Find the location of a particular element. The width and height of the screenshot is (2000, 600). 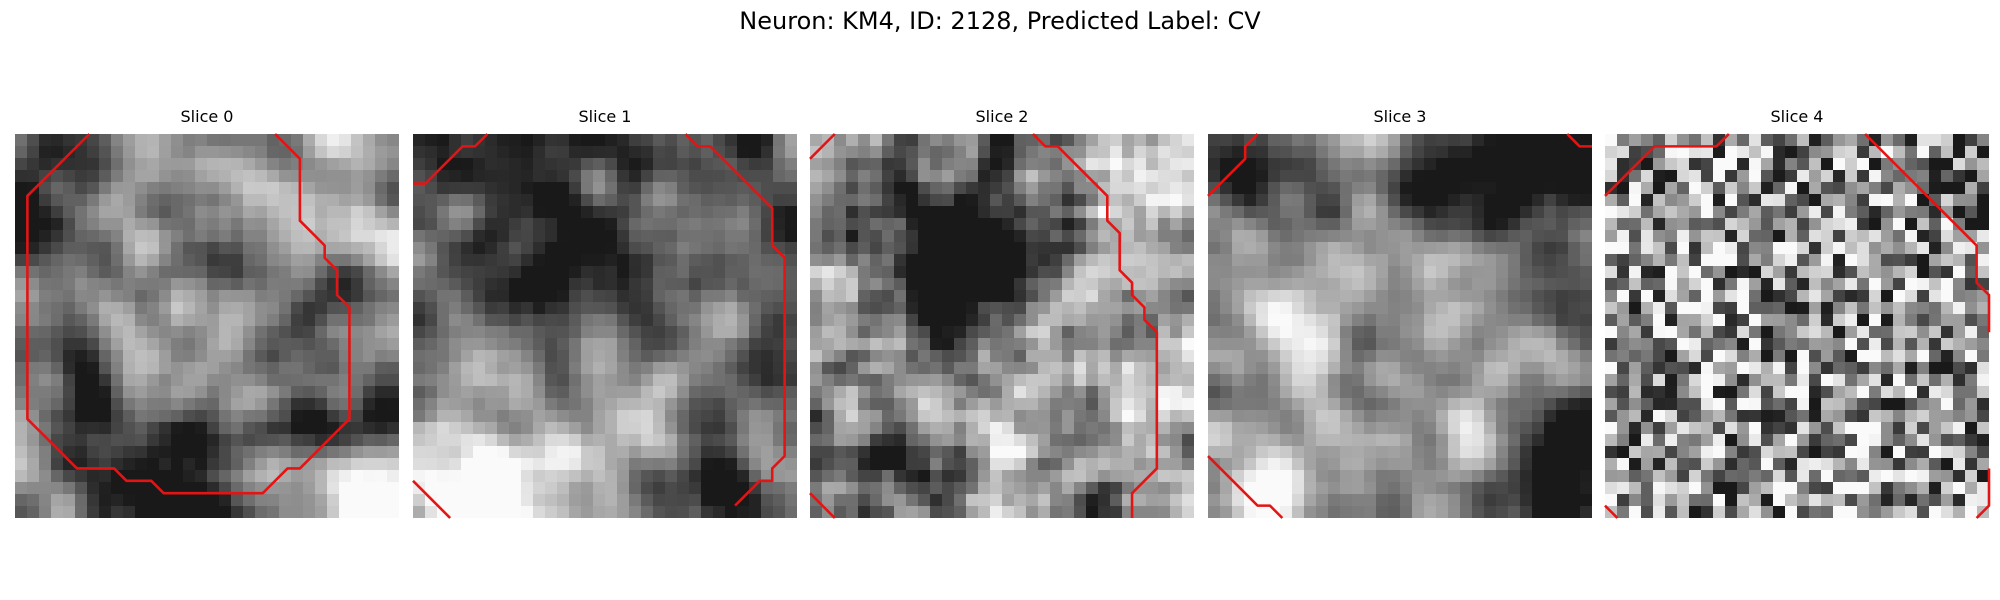

slice-title: Slice 4 is located at coordinates (1797, 116).